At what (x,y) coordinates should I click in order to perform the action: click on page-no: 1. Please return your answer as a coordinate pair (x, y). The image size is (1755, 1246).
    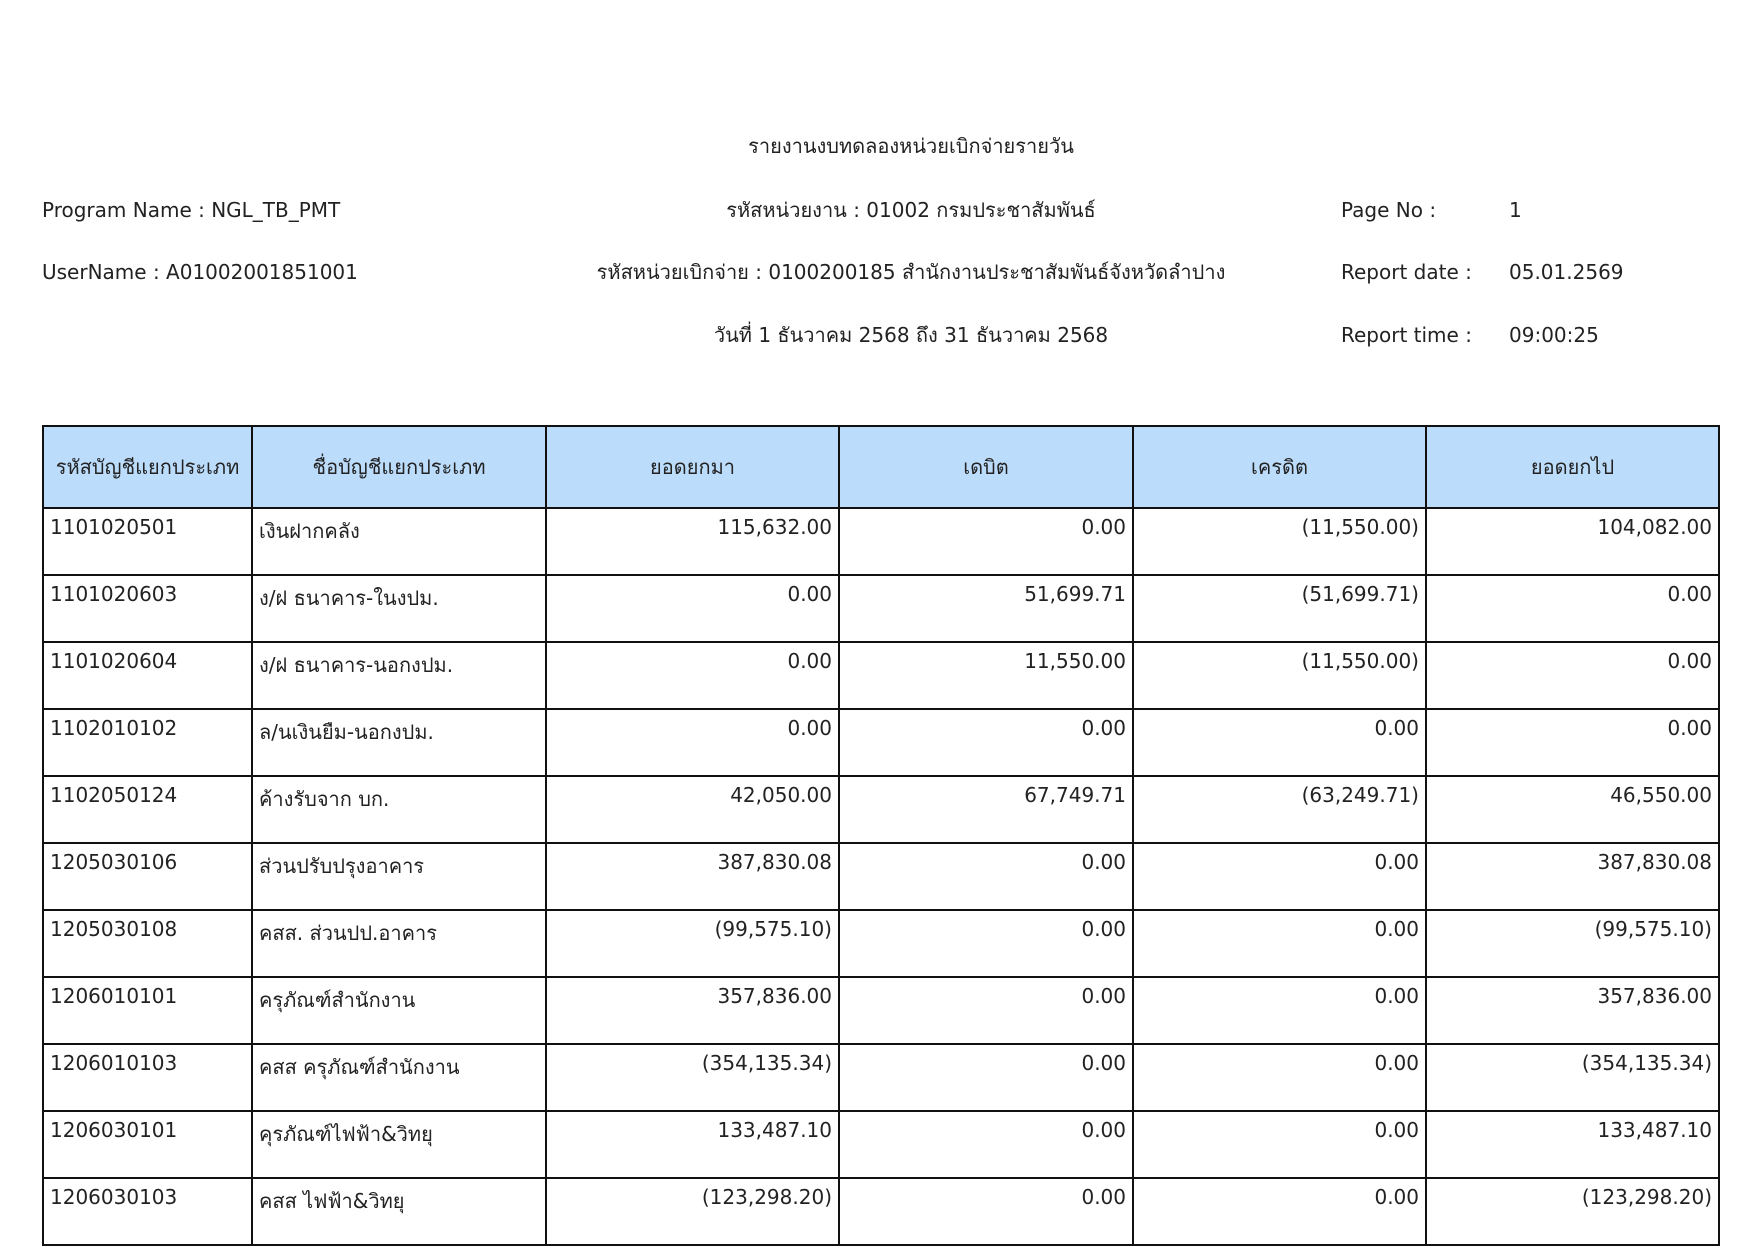
    Looking at the image, I should click on (1515, 210).